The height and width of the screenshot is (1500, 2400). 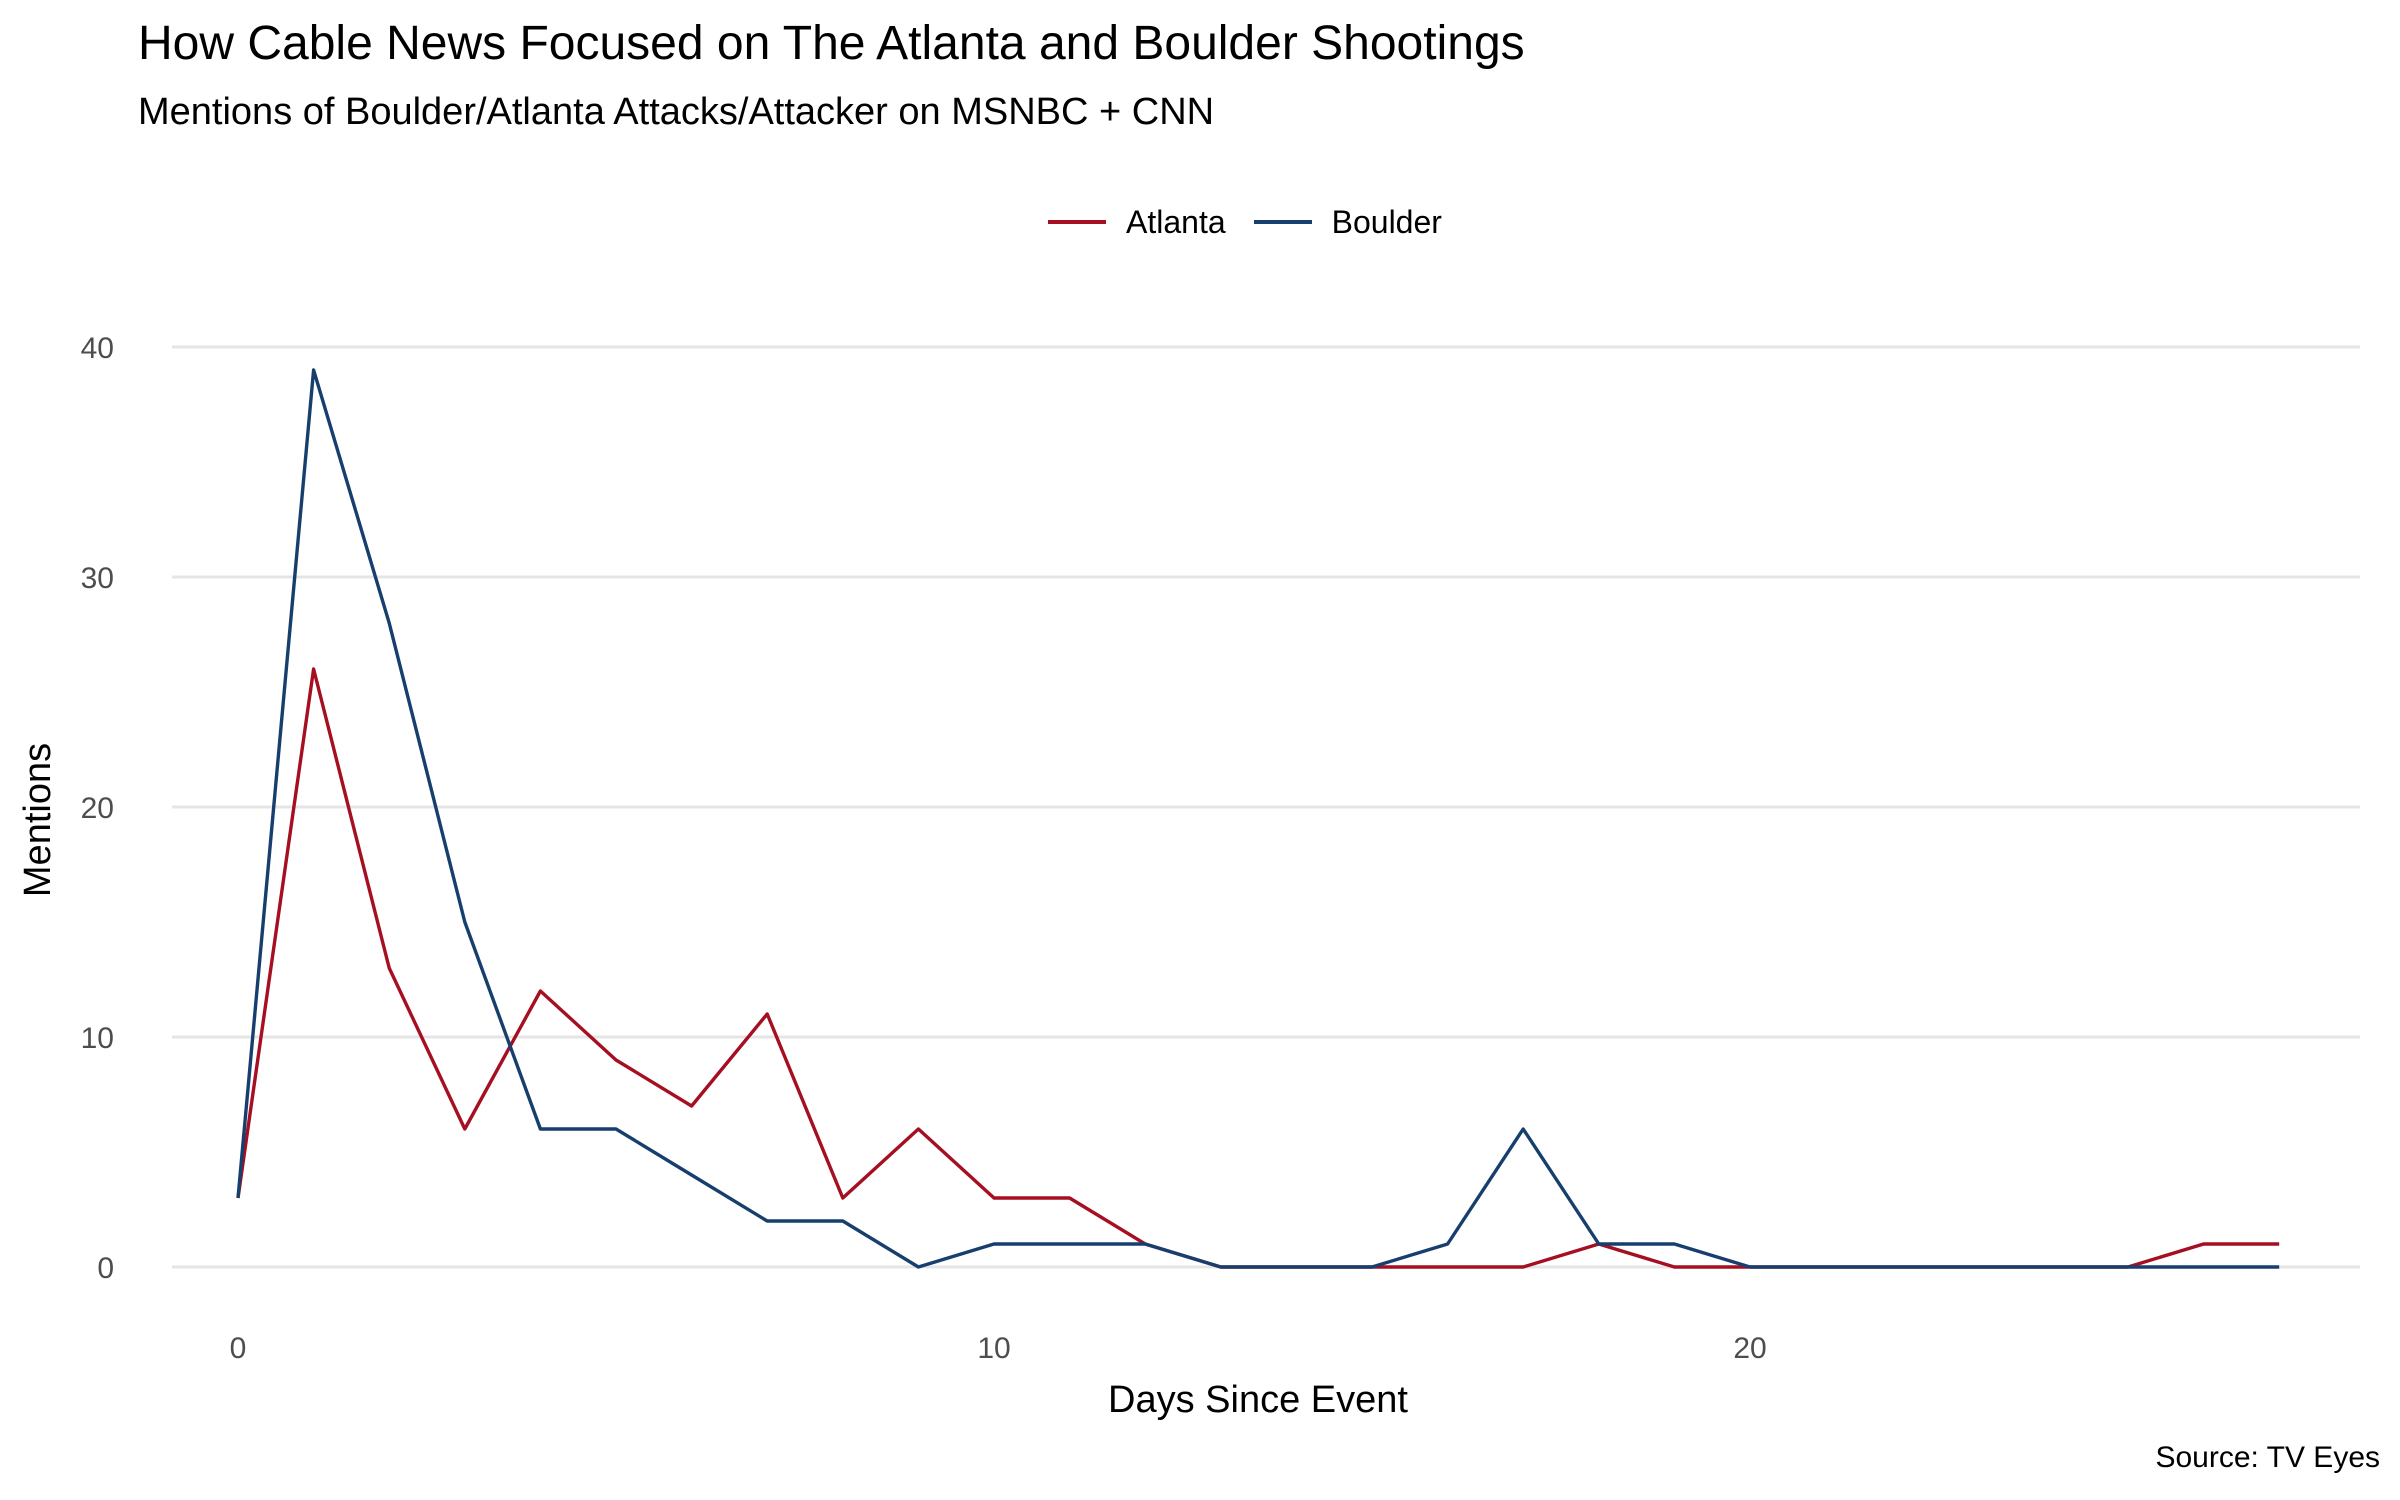 What do you see at coordinates (97, 348) in the screenshot?
I see `y-tick-label: 40` at bounding box center [97, 348].